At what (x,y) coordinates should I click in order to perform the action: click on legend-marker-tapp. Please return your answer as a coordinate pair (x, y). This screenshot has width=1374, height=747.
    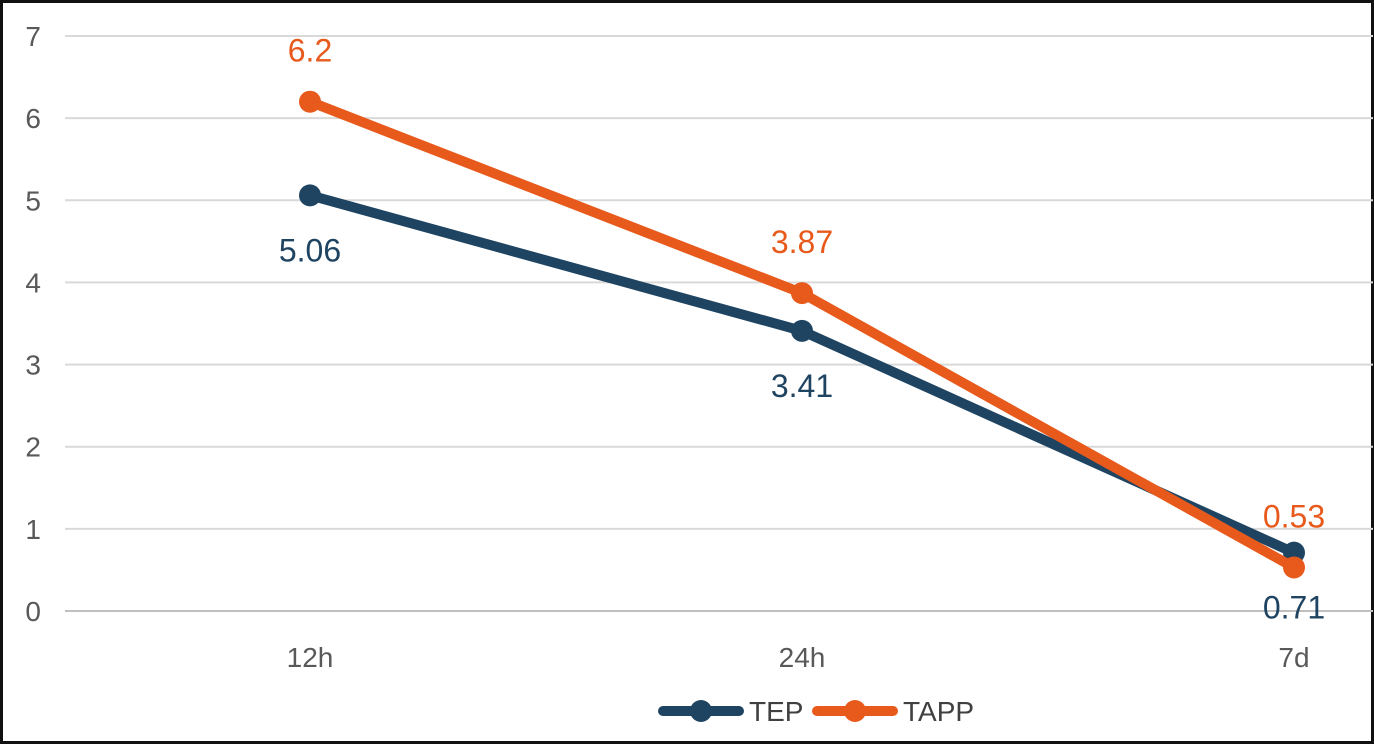
    Looking at the image, I should click on (855, 711).